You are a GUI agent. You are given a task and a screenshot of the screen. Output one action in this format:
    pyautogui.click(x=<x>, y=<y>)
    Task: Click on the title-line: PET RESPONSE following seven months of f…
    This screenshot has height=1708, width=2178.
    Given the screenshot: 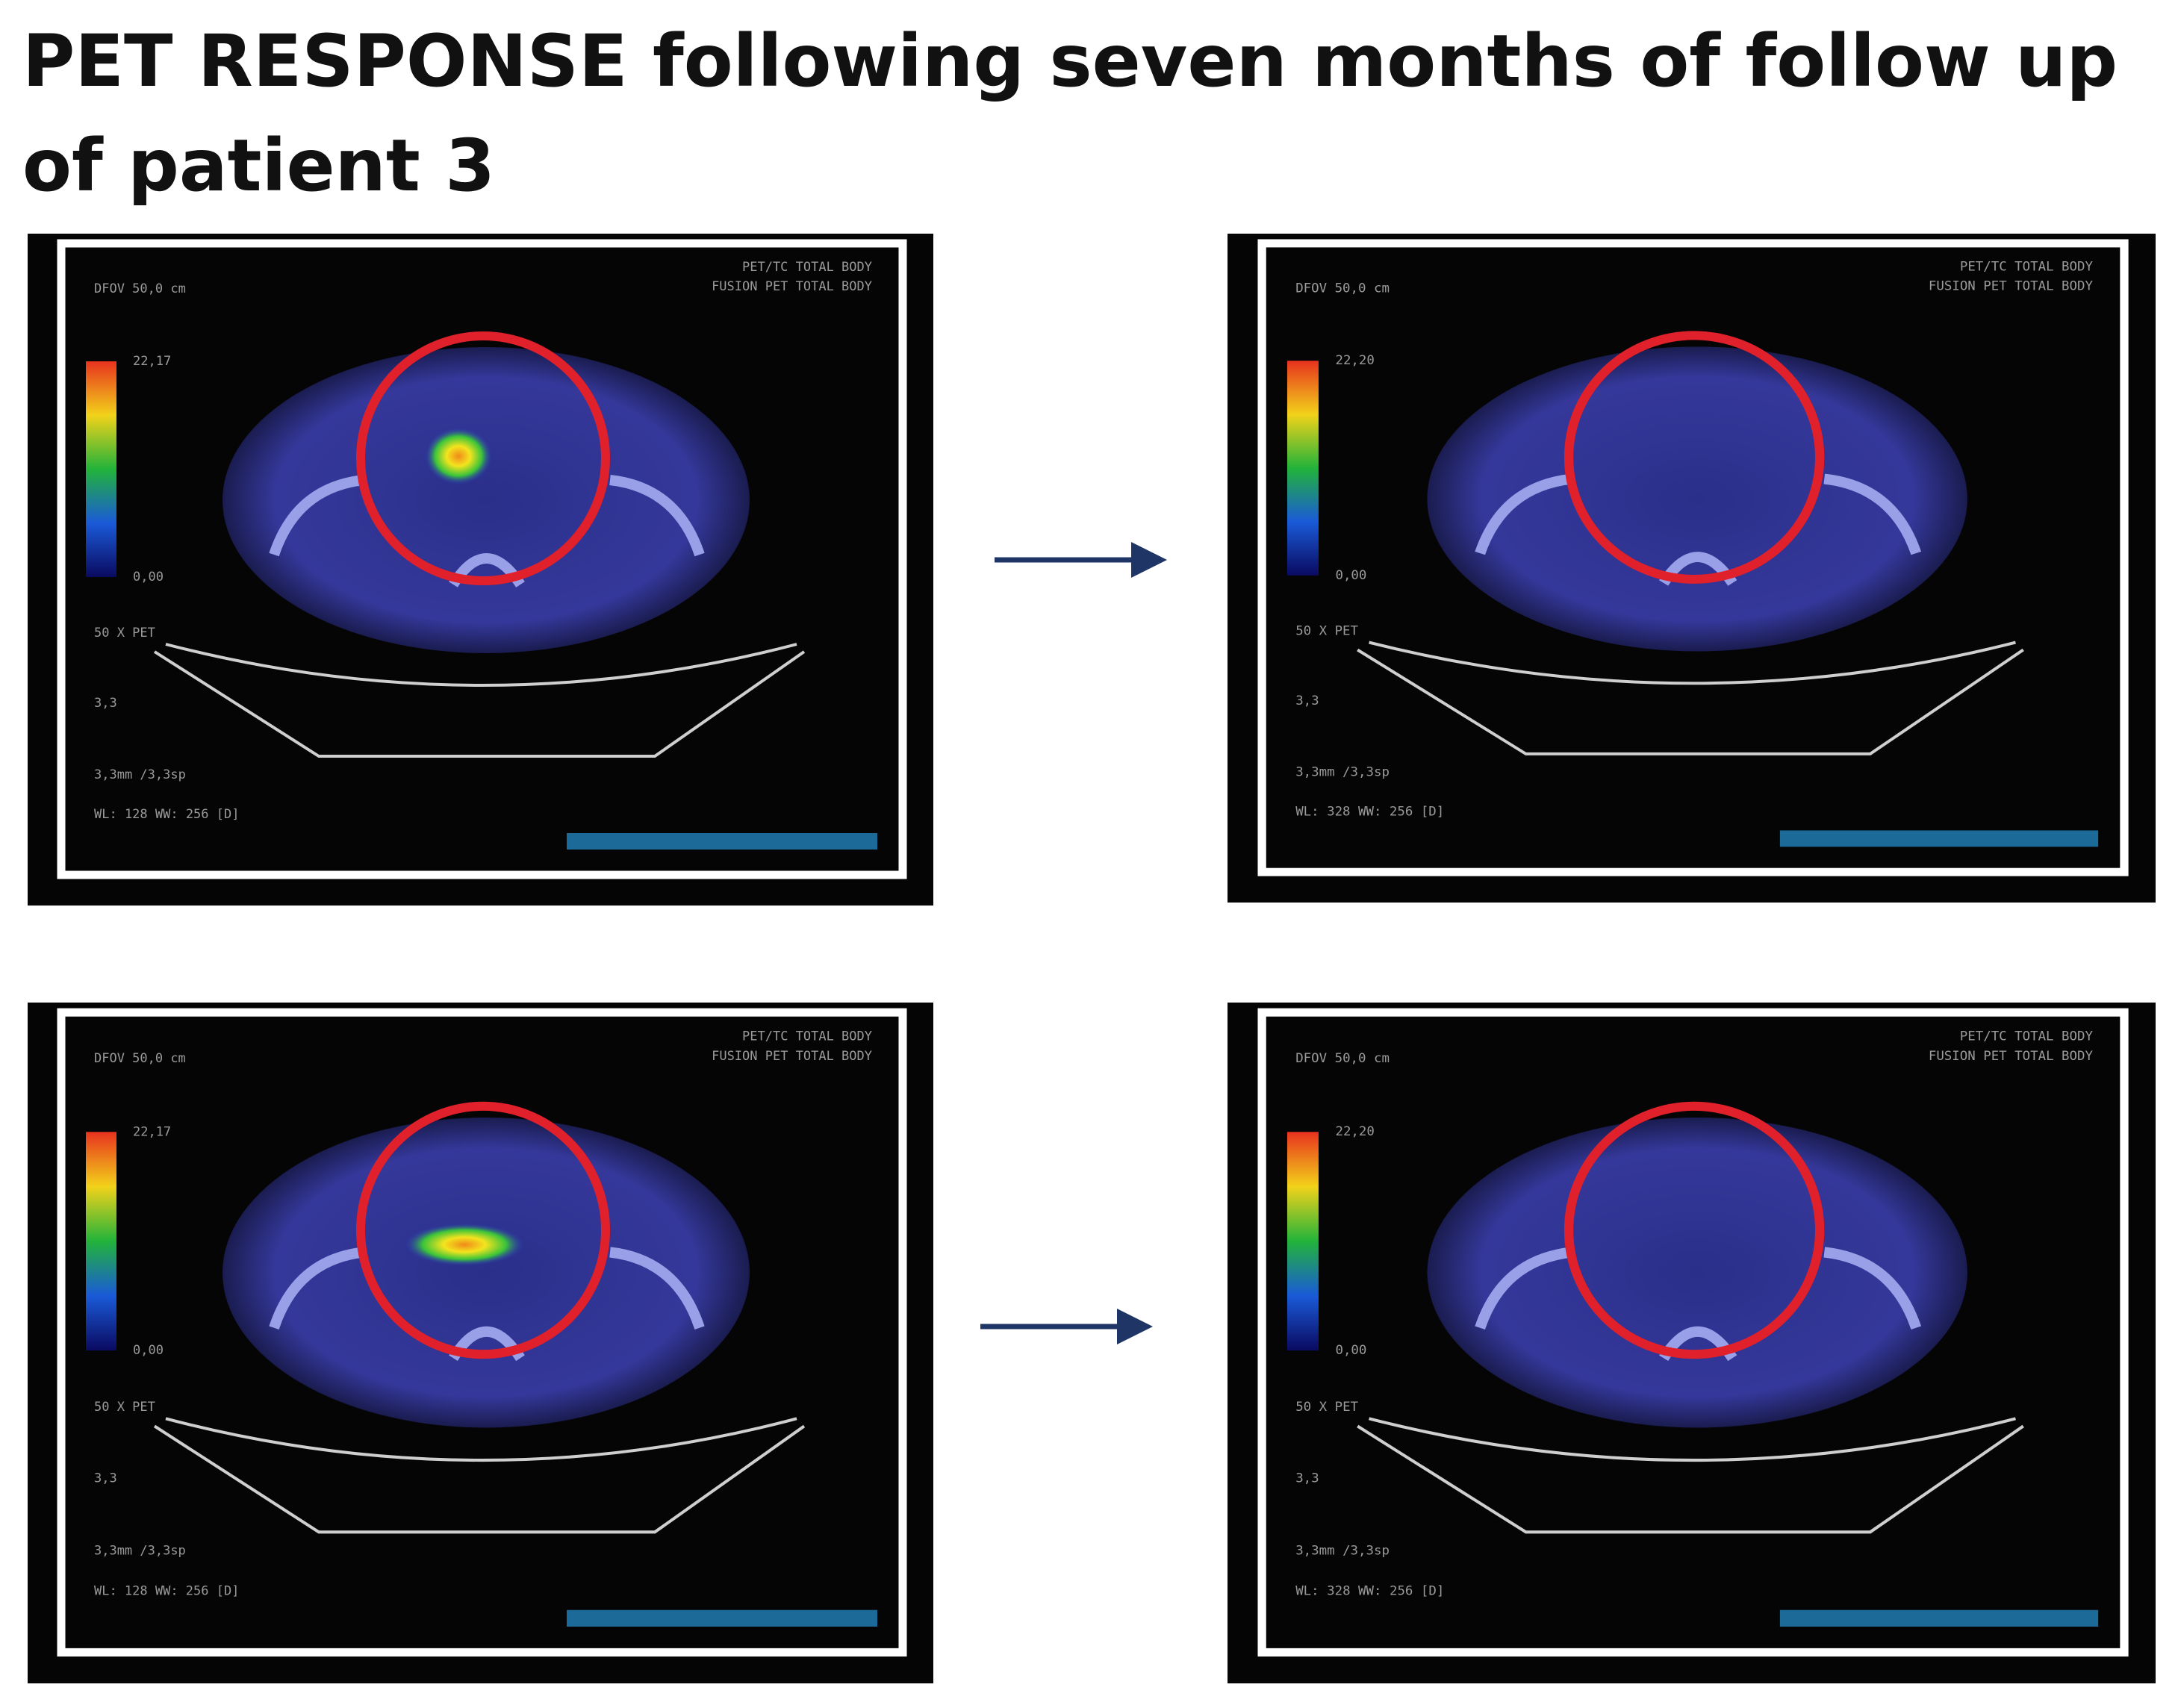 What is the action you would take?
    pyautogui.click(x=1070, y=61)
    